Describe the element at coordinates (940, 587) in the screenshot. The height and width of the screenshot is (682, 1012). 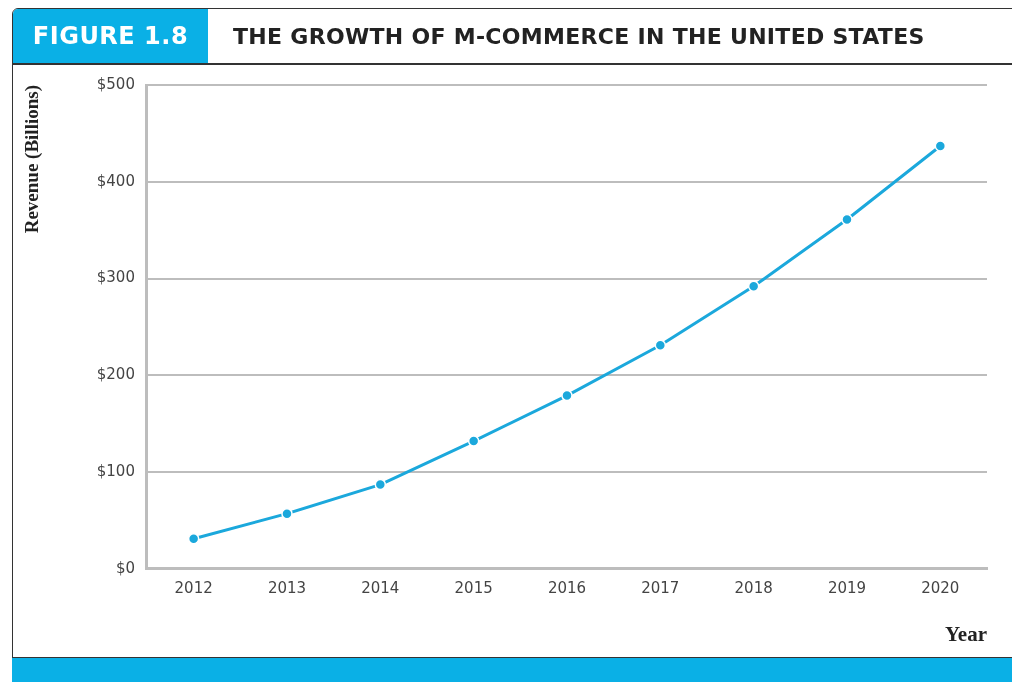
I see `x-tick-label: 2020` at that location.